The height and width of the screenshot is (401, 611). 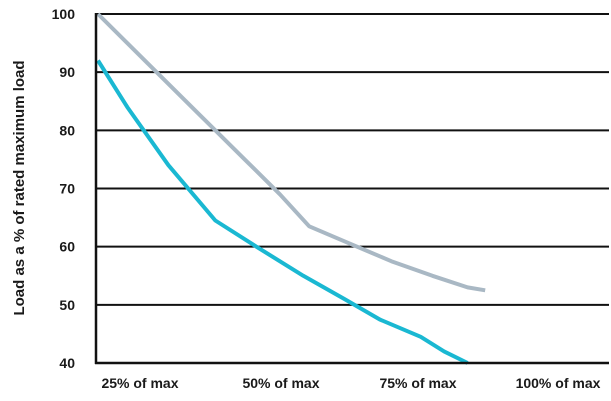 What do you see at coordinates (67, 363) in the screenshot?
I see `y-tick-label: 40` at bounding box center [67, 363].